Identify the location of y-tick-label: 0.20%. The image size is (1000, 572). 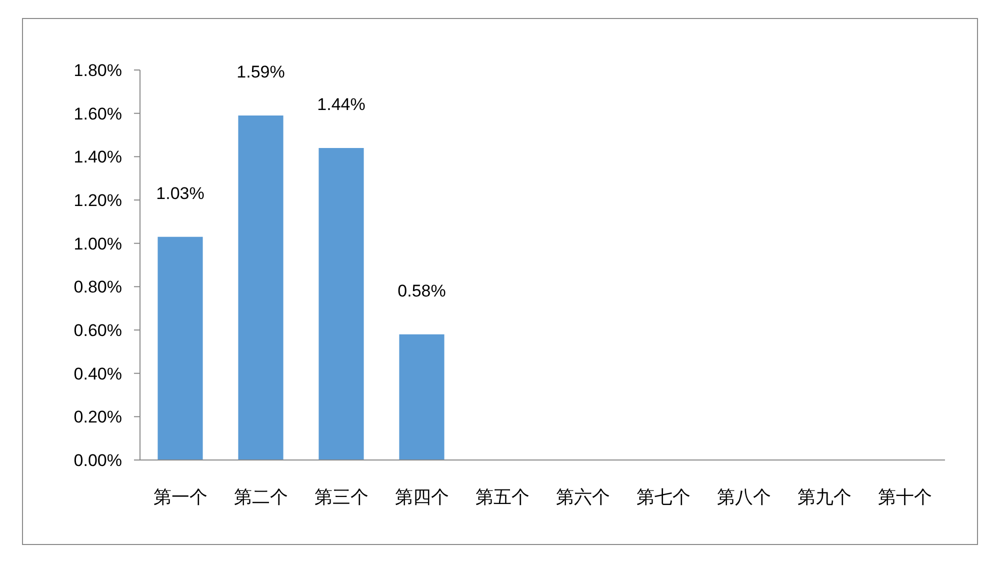
(98, 417).